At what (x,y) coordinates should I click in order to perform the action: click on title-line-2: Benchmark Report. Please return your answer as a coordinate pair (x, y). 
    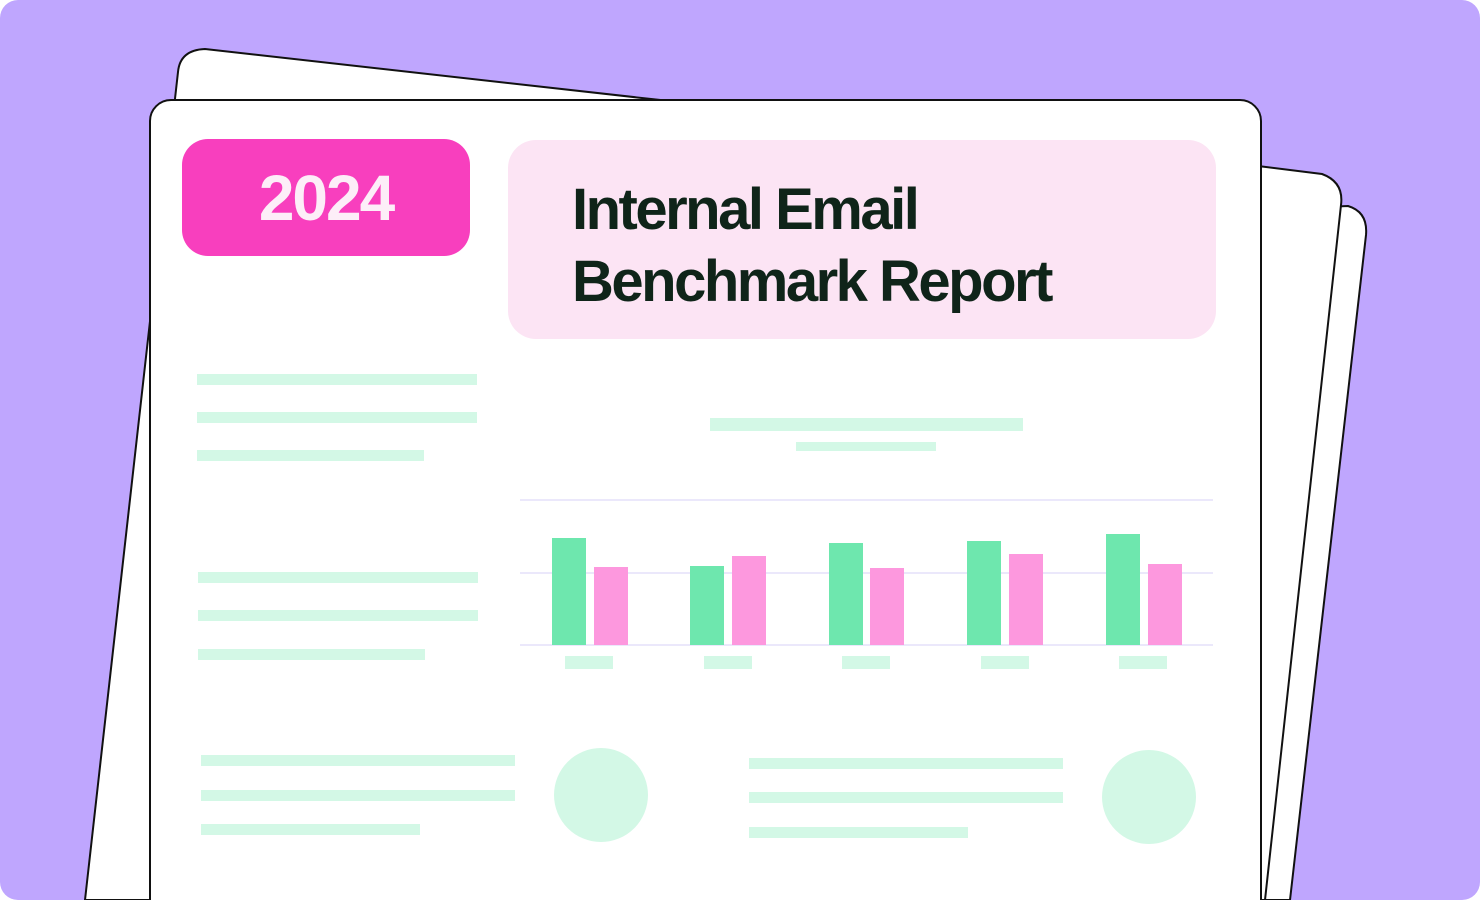
    Looking at the image, I should click on (812, 281).